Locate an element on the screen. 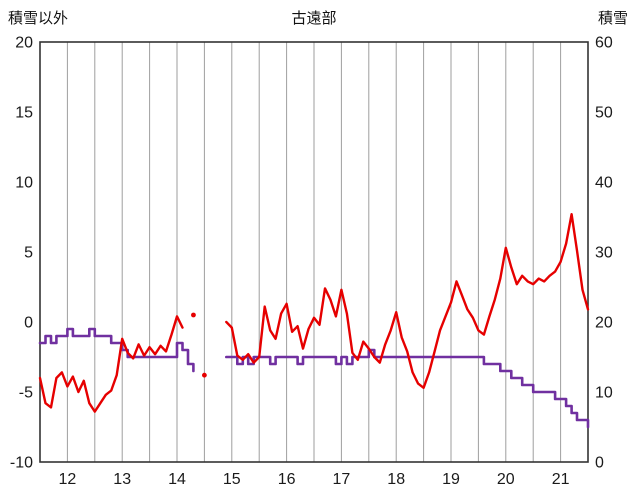 The image size is (636, 501). x-axis-tick: 16 is located at coordinates (287, 479).